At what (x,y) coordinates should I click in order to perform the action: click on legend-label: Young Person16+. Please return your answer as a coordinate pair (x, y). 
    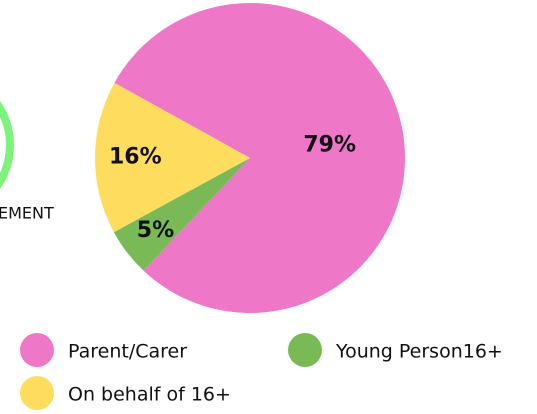
    Looking at the image, I should click on (419, 352).